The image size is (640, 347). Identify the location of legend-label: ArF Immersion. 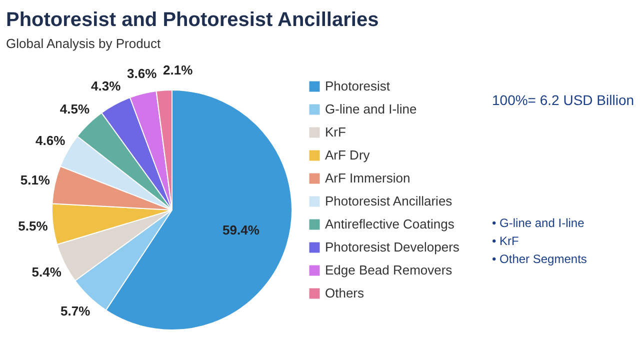
(367, 178).